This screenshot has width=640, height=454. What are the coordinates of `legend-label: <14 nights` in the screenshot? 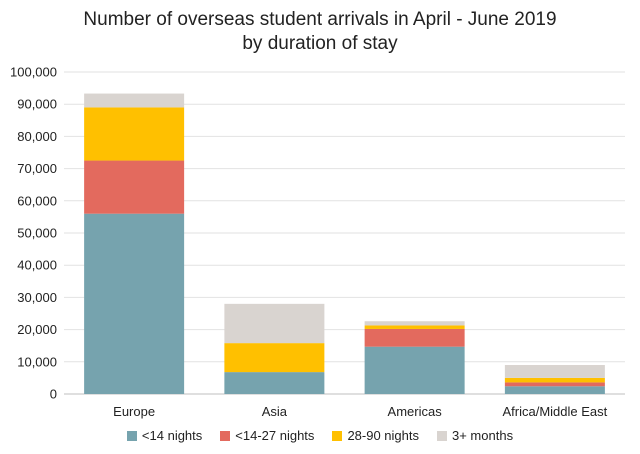 It's located at (172, 435).